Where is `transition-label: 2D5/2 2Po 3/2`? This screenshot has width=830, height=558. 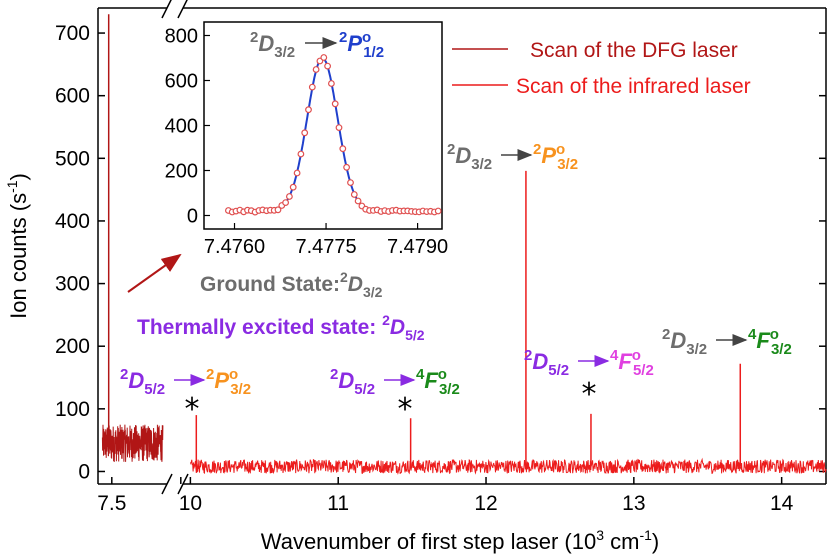 transition-label: 2D5/2 2Po 3/2 is located at coordinates (185, 382).